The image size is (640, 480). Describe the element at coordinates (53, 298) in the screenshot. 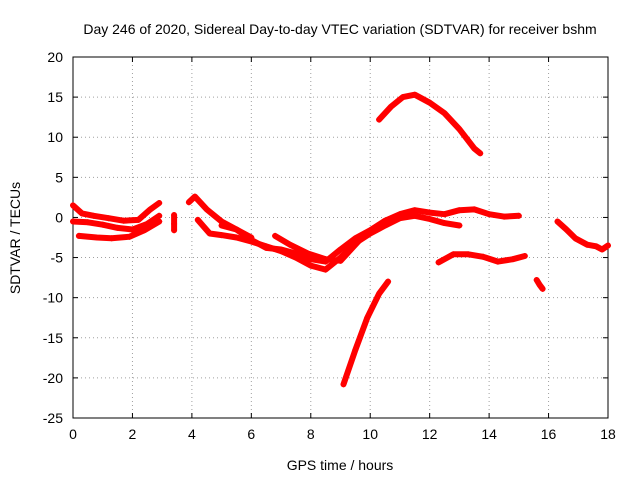

I see `y-tick-label: -10` at that location.